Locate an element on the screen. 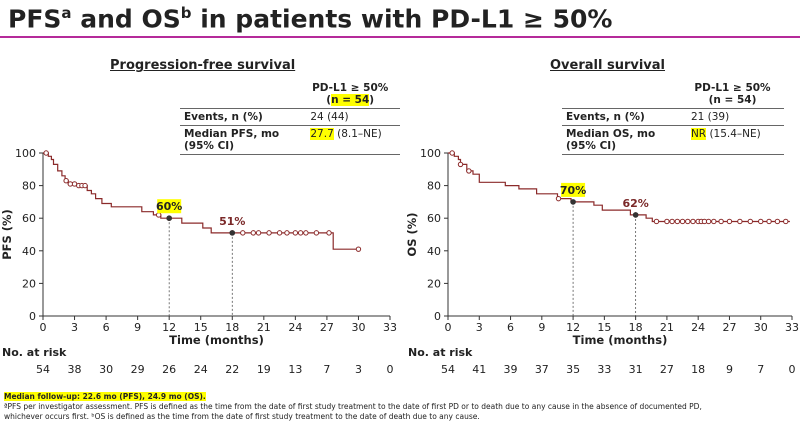  pfs-y-tick-label: 80 is located at coordinates (29, 186).